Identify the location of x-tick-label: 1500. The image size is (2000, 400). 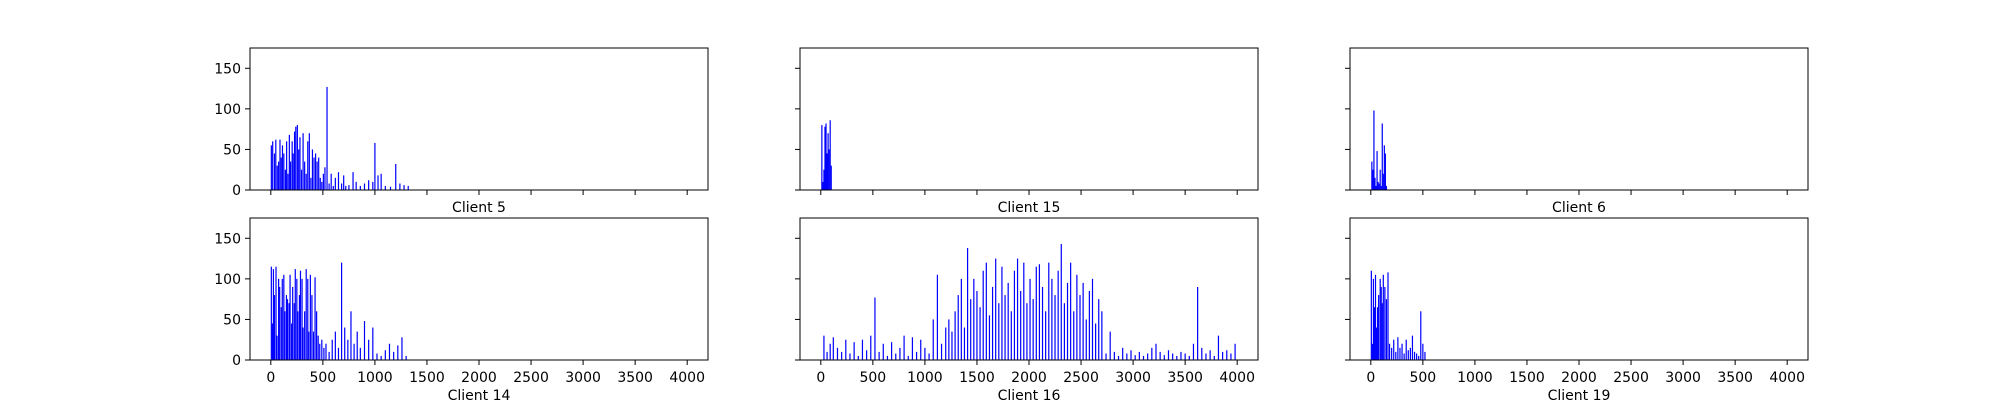
(427, 378).